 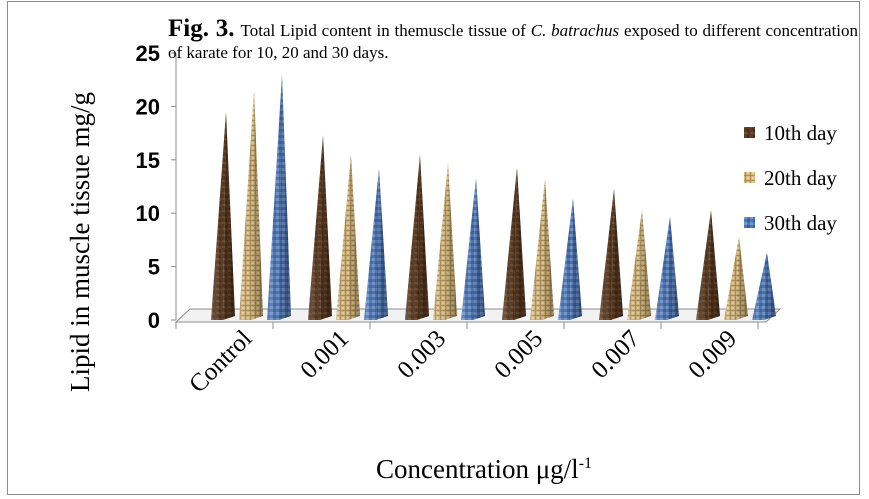 What do you see at coordinates (220, 361) in the screenshot?
I see `x-tick-label: Control` at bounding box center [220, 361].